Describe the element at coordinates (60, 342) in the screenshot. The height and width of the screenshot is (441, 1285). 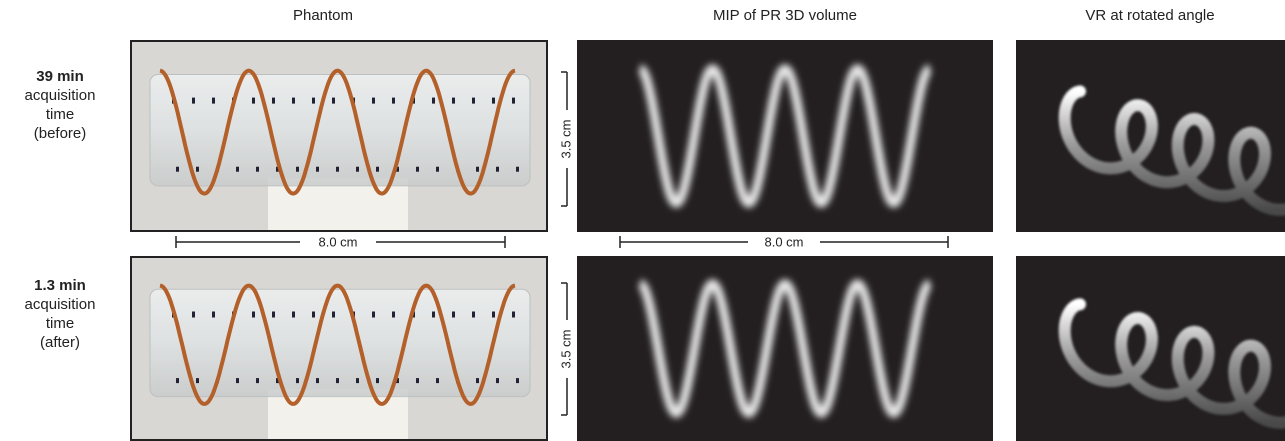
I see `row-label-line: (after)` at that location.